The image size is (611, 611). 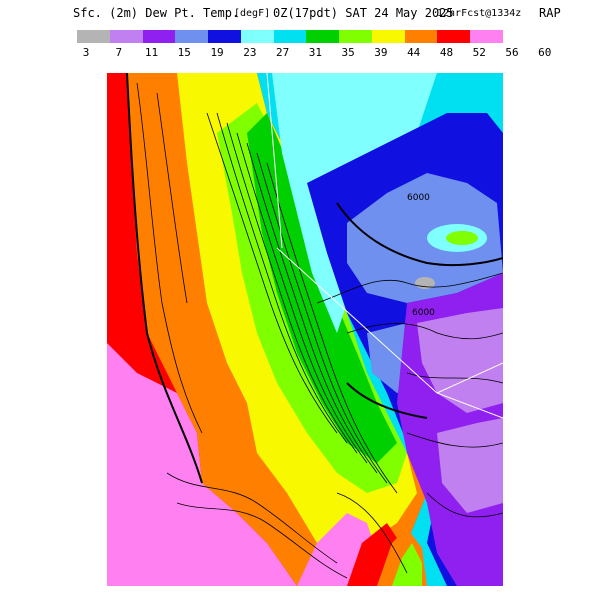 I want to click on legend-label: 23, so click(x=250, y=52).